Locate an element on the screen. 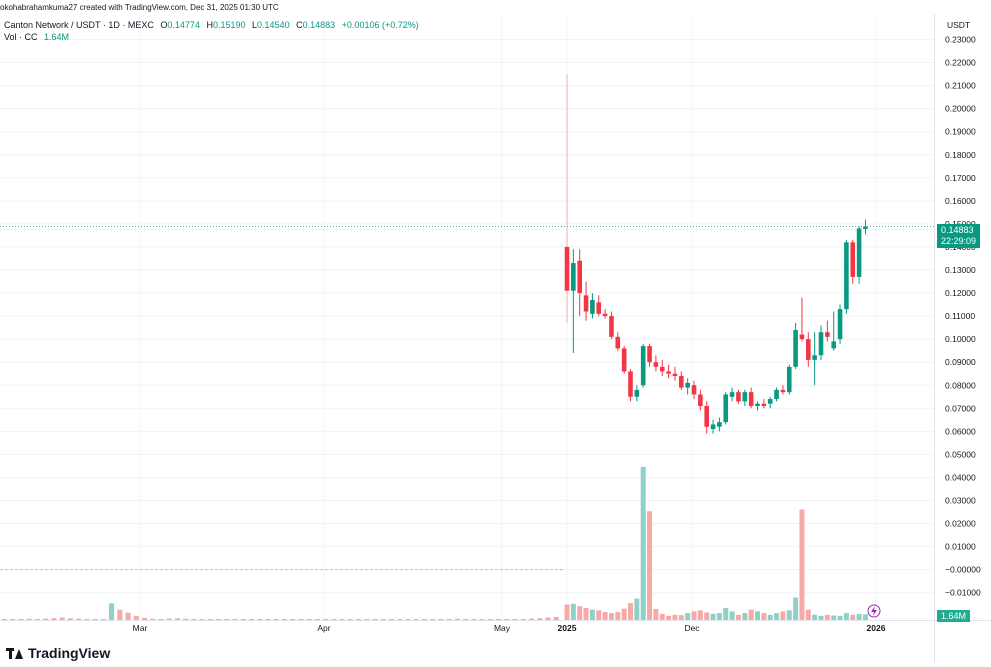  volume-legend: Vol · CC 1.64M is located at coordinates (36, 37).